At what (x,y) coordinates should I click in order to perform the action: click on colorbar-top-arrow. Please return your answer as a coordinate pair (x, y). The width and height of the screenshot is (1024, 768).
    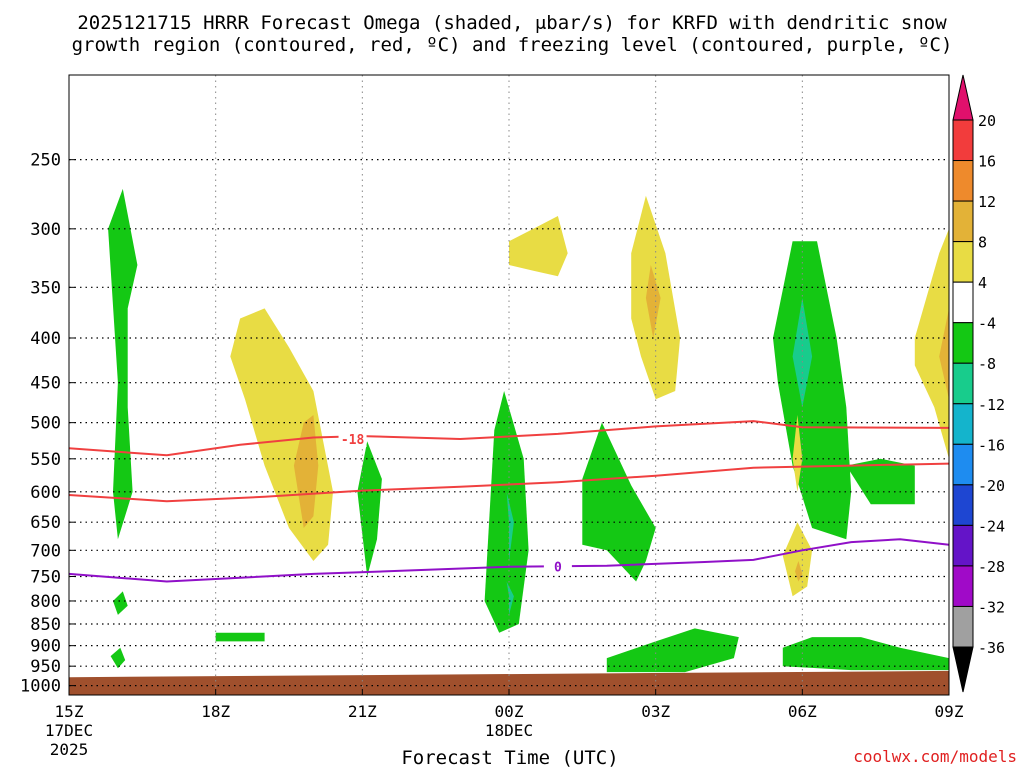
    Looking at the image, I should click on (963, 97).